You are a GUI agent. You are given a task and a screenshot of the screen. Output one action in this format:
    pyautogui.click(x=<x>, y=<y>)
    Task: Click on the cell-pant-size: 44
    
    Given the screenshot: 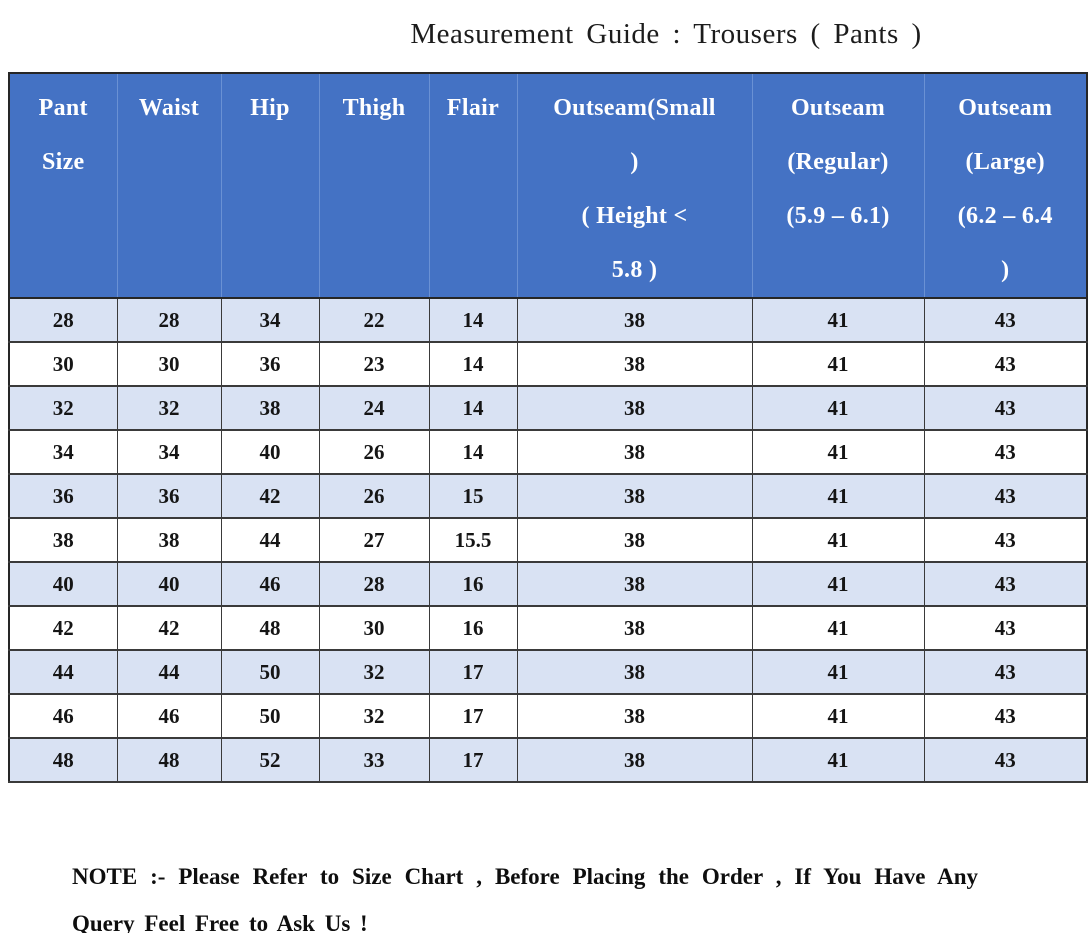 What is the action you would take?
    pyautogui.click(x=63, y=672)
    